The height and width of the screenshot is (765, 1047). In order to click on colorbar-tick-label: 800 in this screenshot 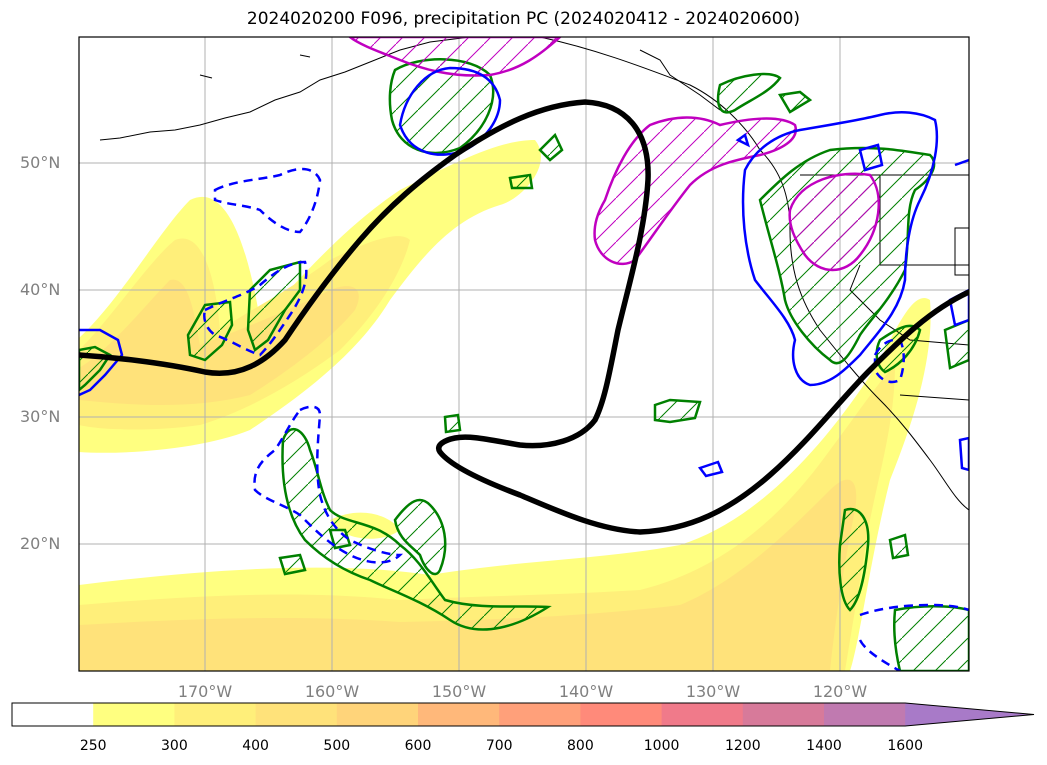, I will do `click(580, 746)`.